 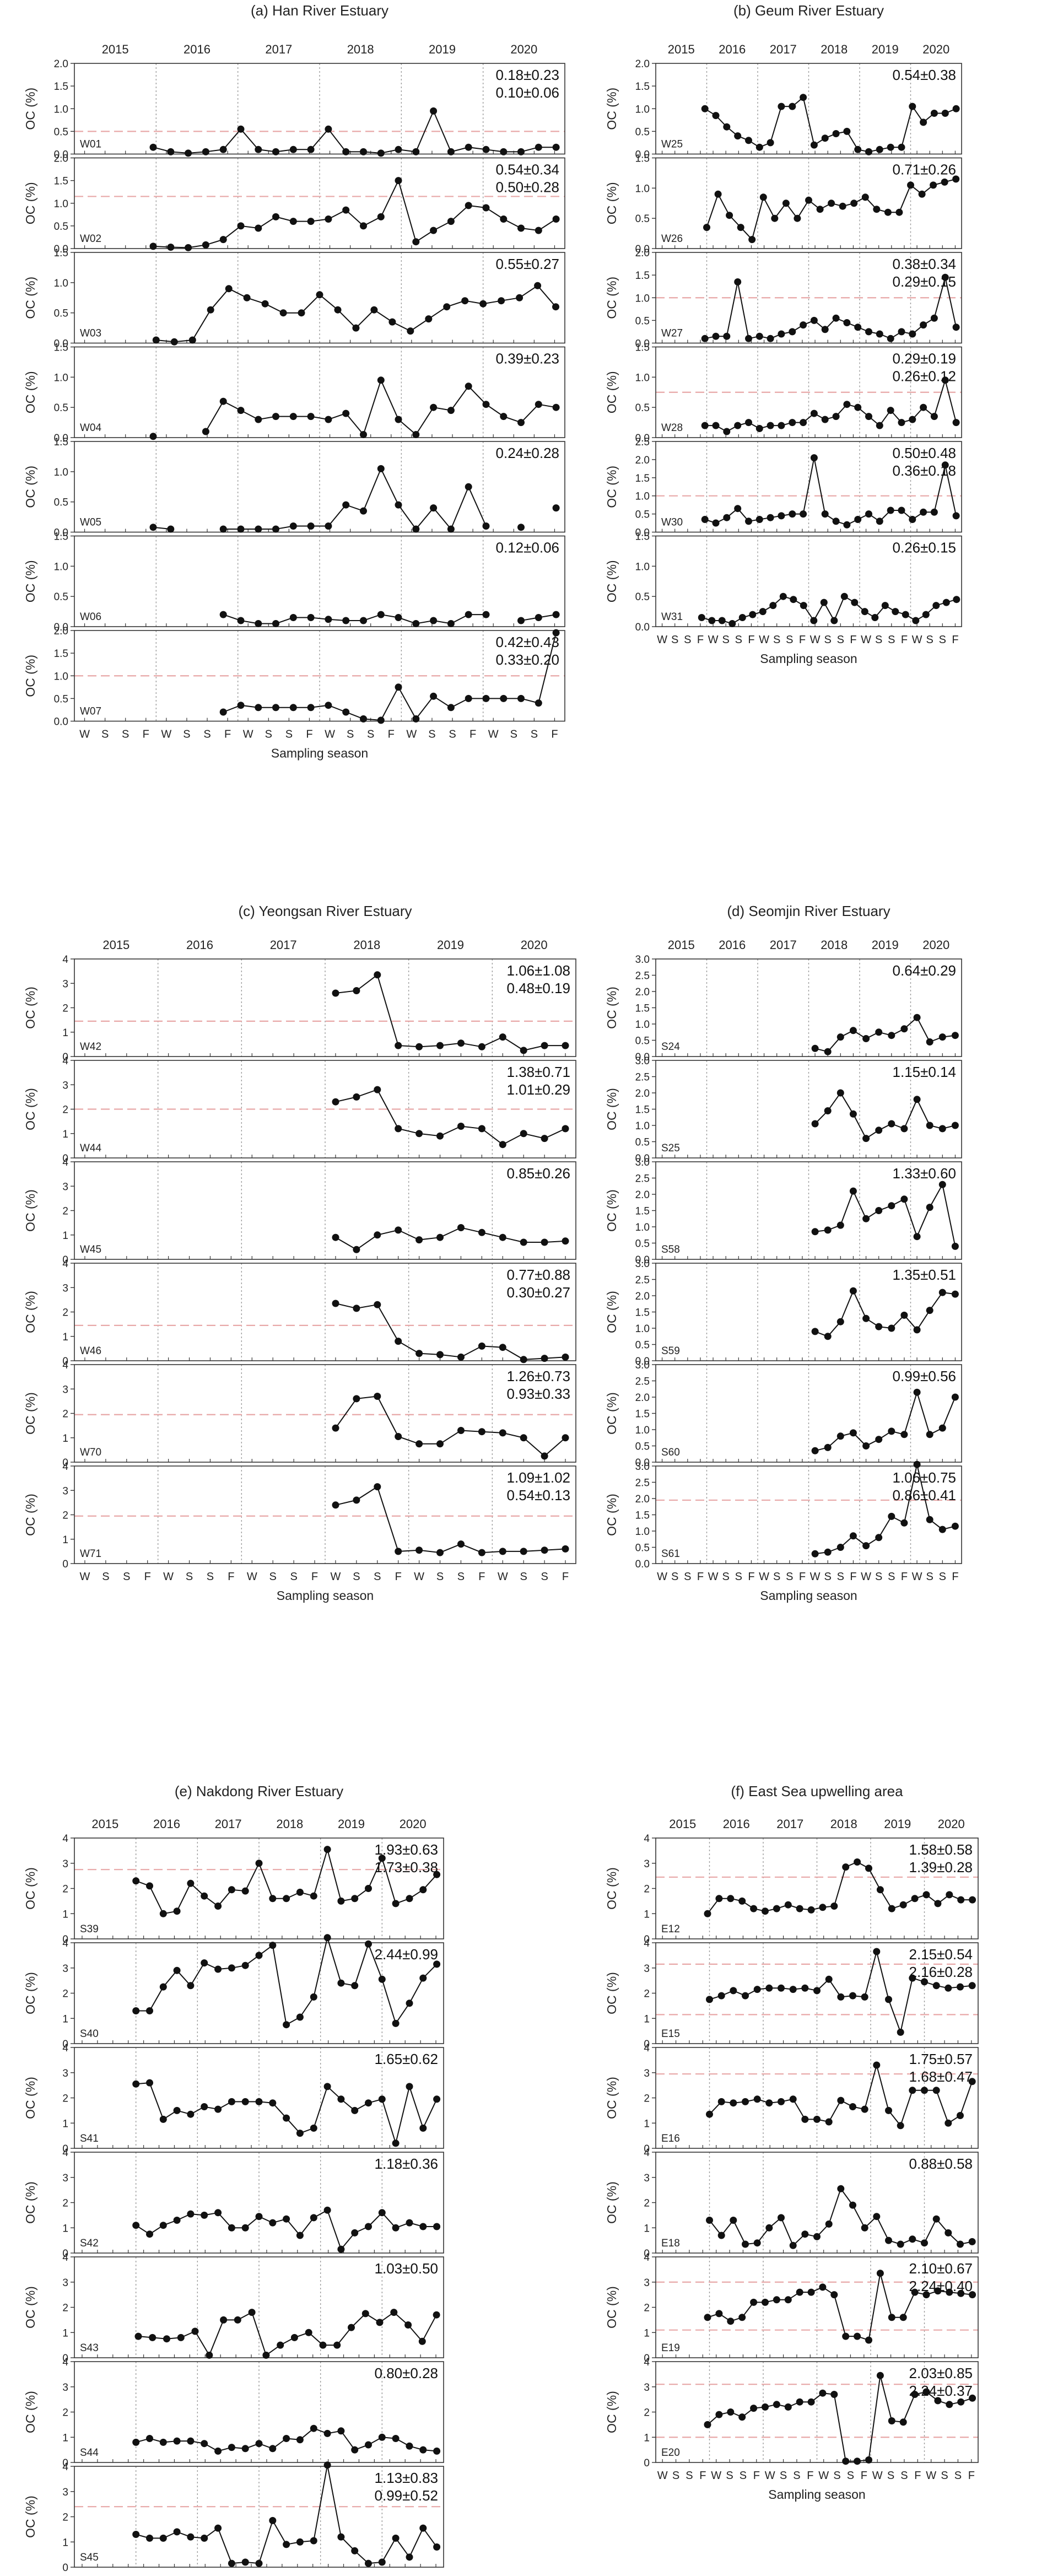 I want to click on year-label: 2017, so click(x=283, y=945).